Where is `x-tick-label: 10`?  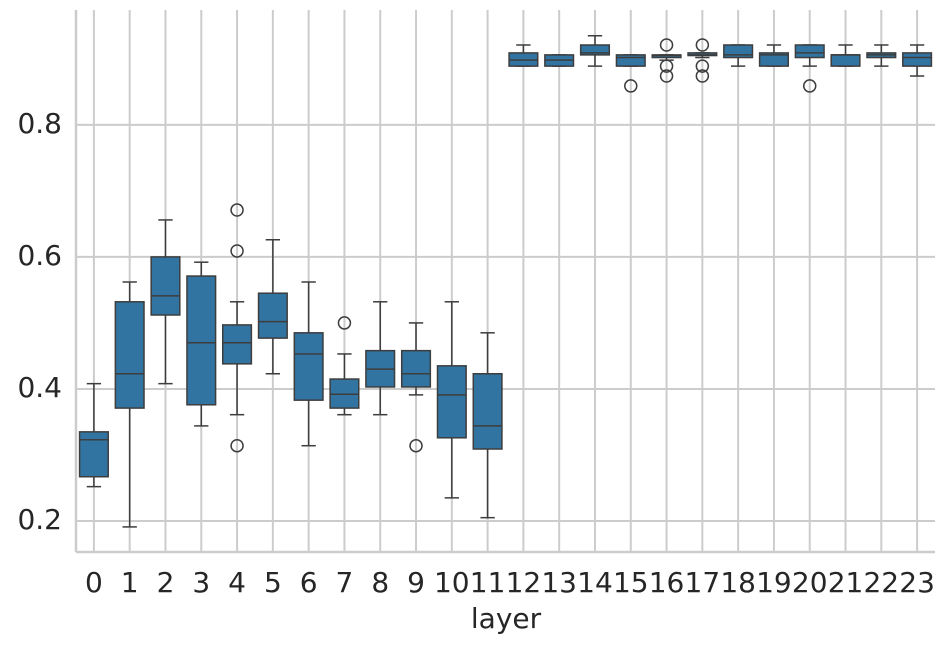
x-tick-label: 10 is located at coordinates (452, 582).